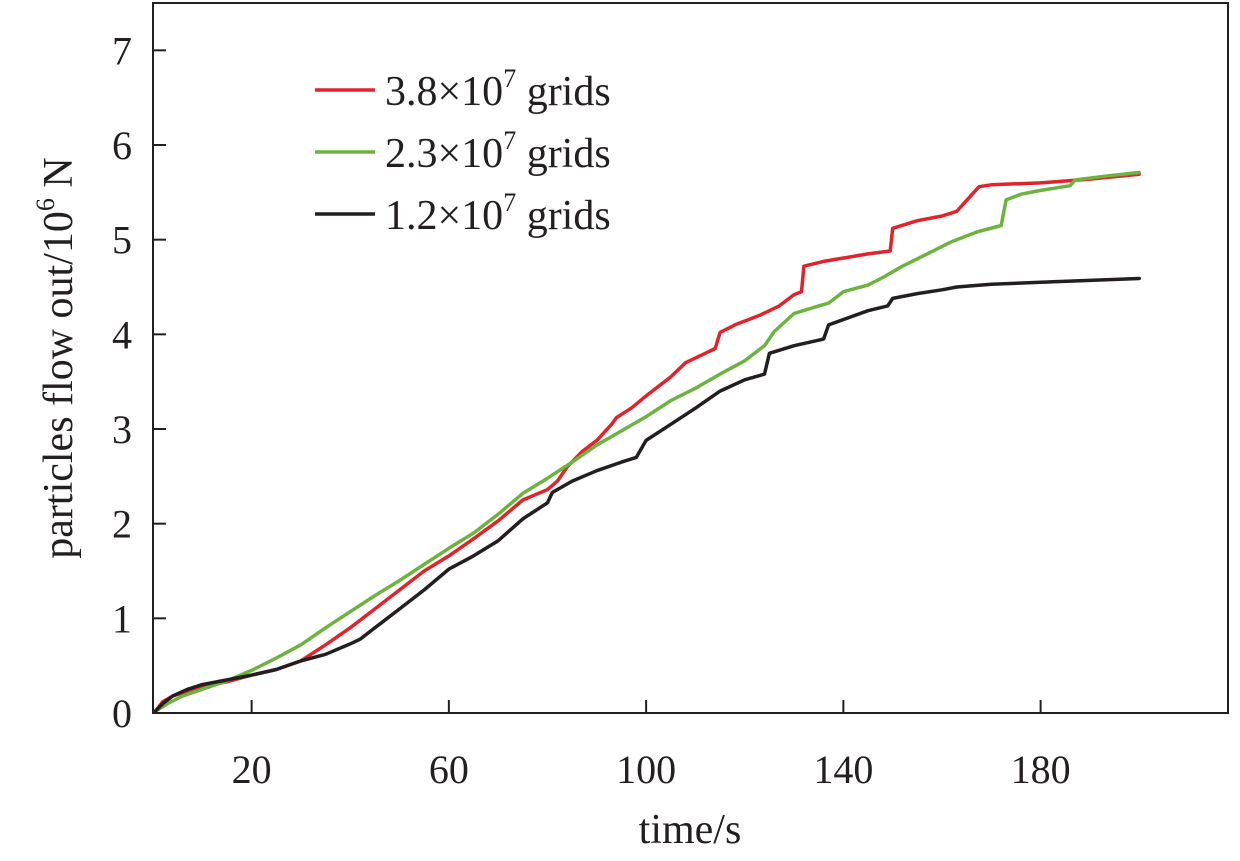  Describe the element at coordinates (1041, 769) in the screenshot. I see `x-tick-label: 180` at that location.